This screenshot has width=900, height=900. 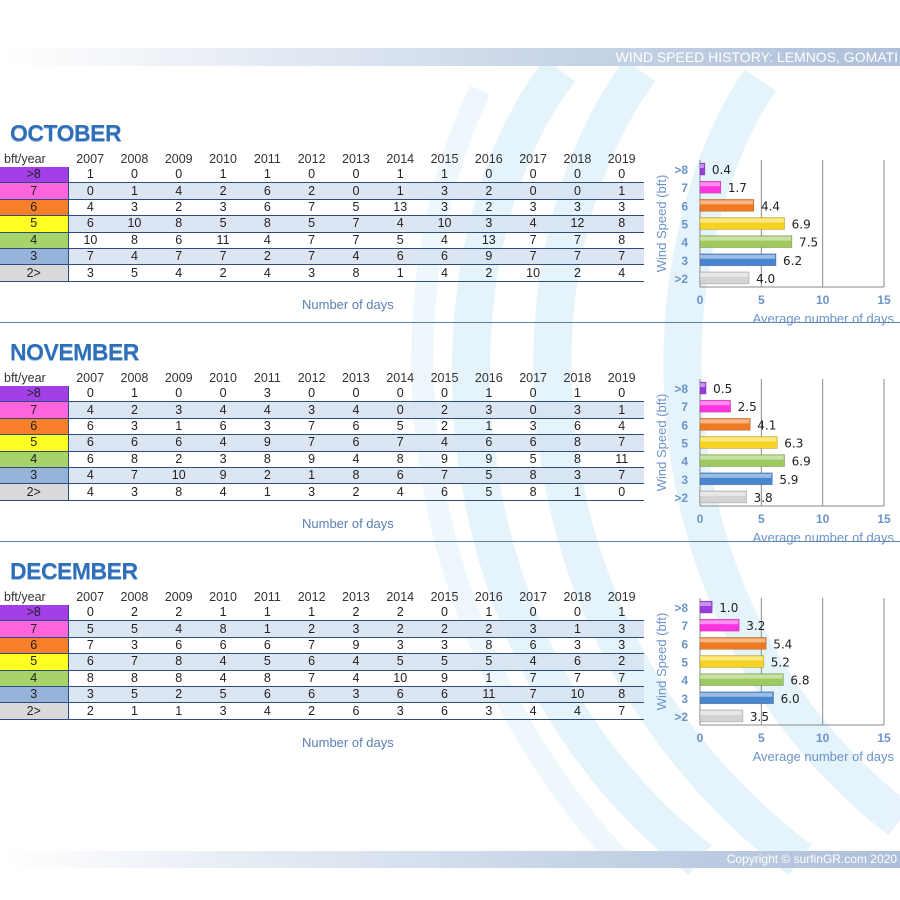 I want to click on y-tick-label: 4, so click(x=684, y=681).